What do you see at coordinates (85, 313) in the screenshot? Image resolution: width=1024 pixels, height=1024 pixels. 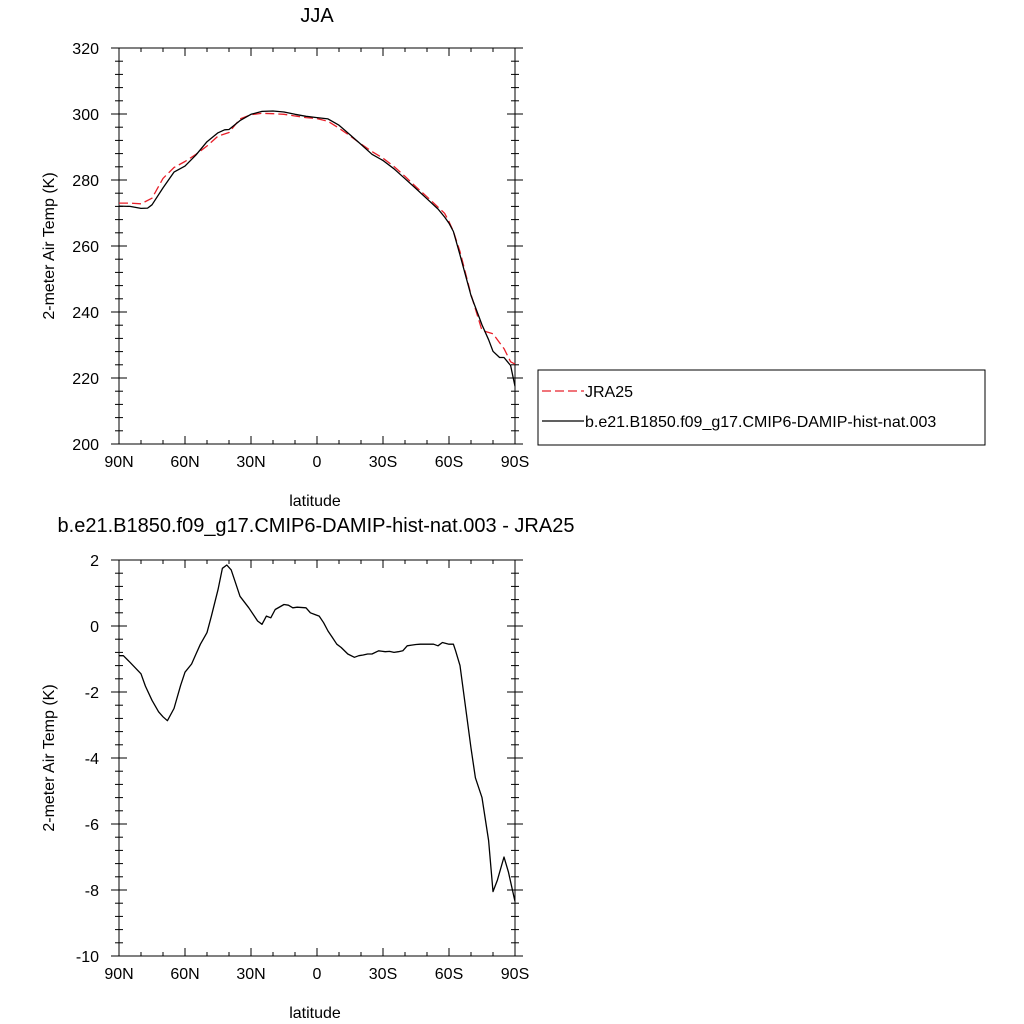 I see `y-tick-label: 240` at bounding box center [85, 313].